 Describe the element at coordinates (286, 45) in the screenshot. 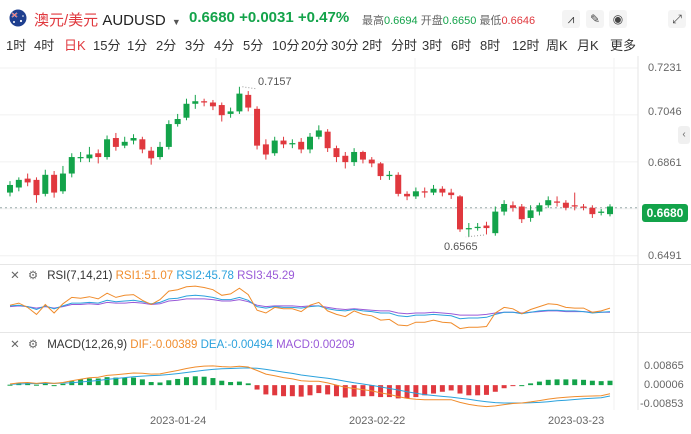

I see `tab-9: 10分` at that location.